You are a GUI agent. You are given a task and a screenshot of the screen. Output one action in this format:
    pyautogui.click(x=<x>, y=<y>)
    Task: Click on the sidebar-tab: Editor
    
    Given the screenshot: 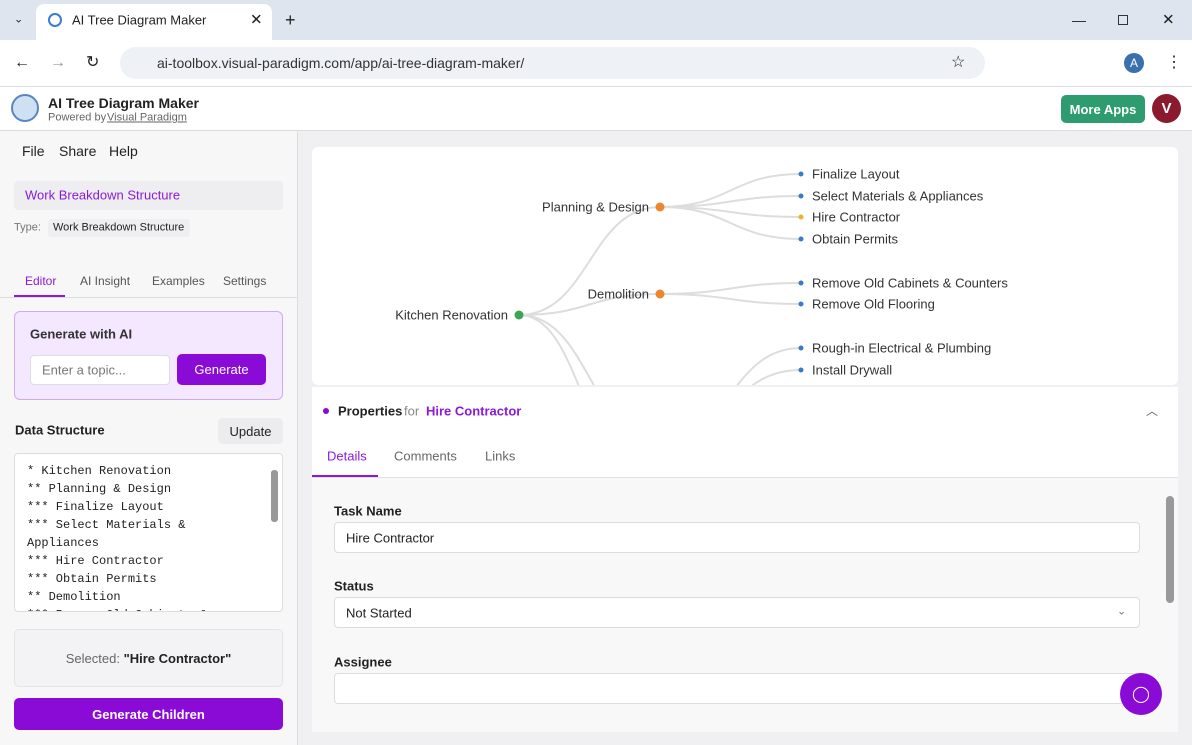 What is the action you would take?
    pyautogui.click(x=41, y=281)
    